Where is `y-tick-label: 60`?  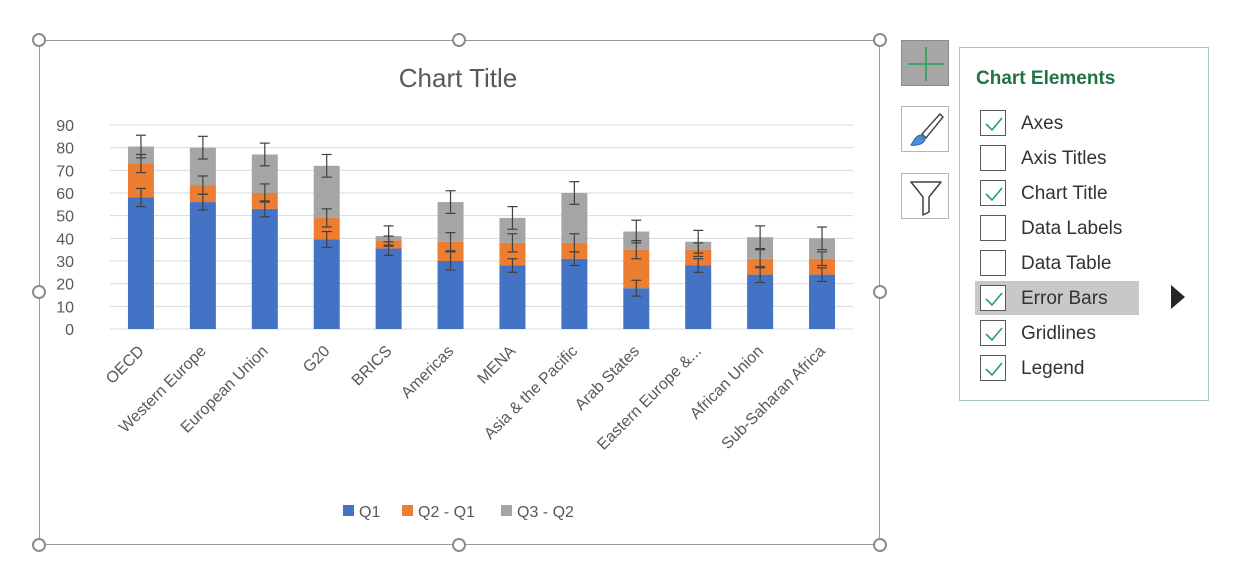 y-tick-label: 60 is located at coordinates (65, 194).